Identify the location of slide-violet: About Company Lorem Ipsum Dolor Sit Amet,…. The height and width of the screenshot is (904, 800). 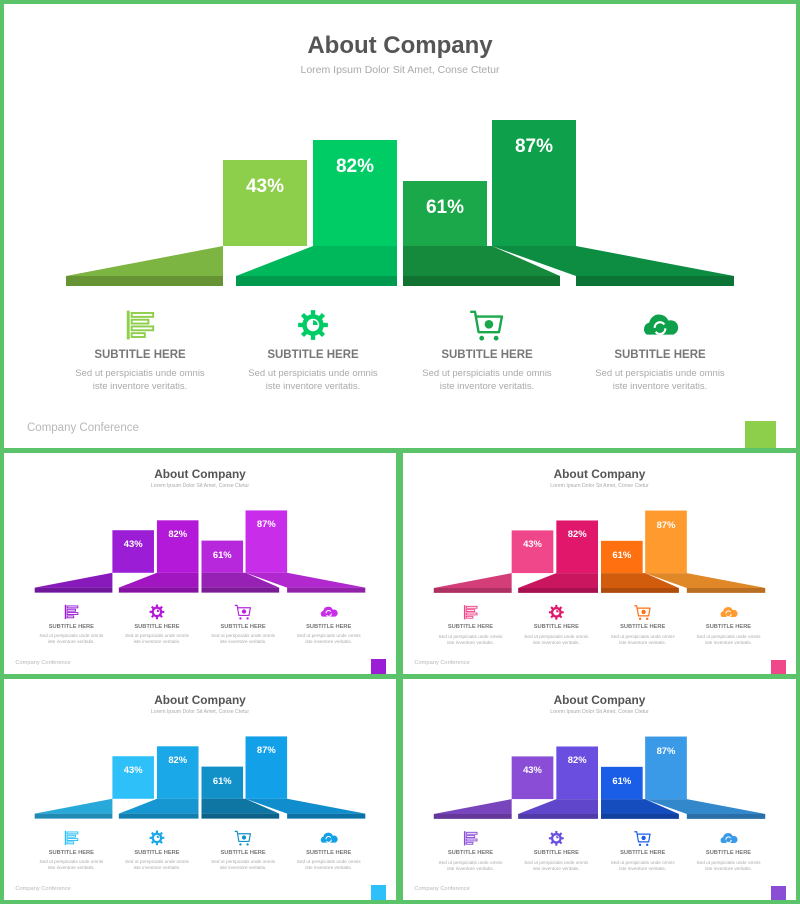
(599, 789).